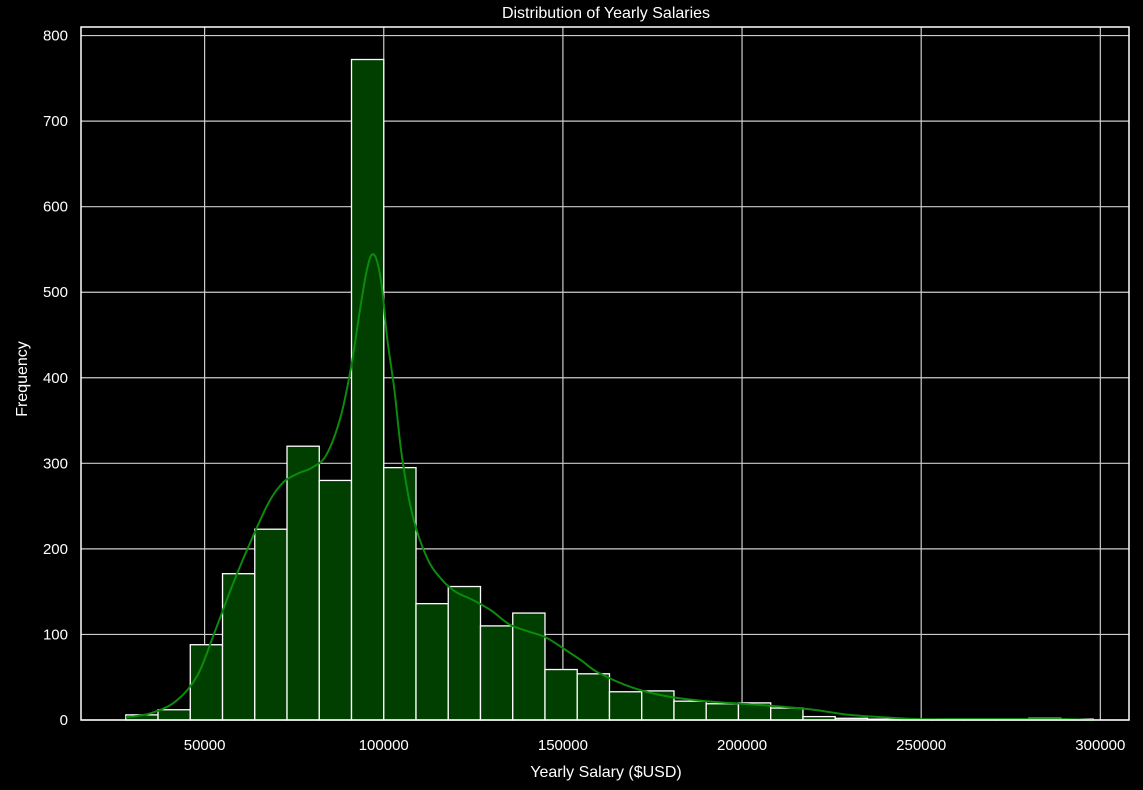 Image resolution: width=1143 pixels, height=790 pixels. What do you see at coordinates (1100, 745) in the screenshot?
I see `x-tick-label: 300000` at bounding box center [1100, 745].